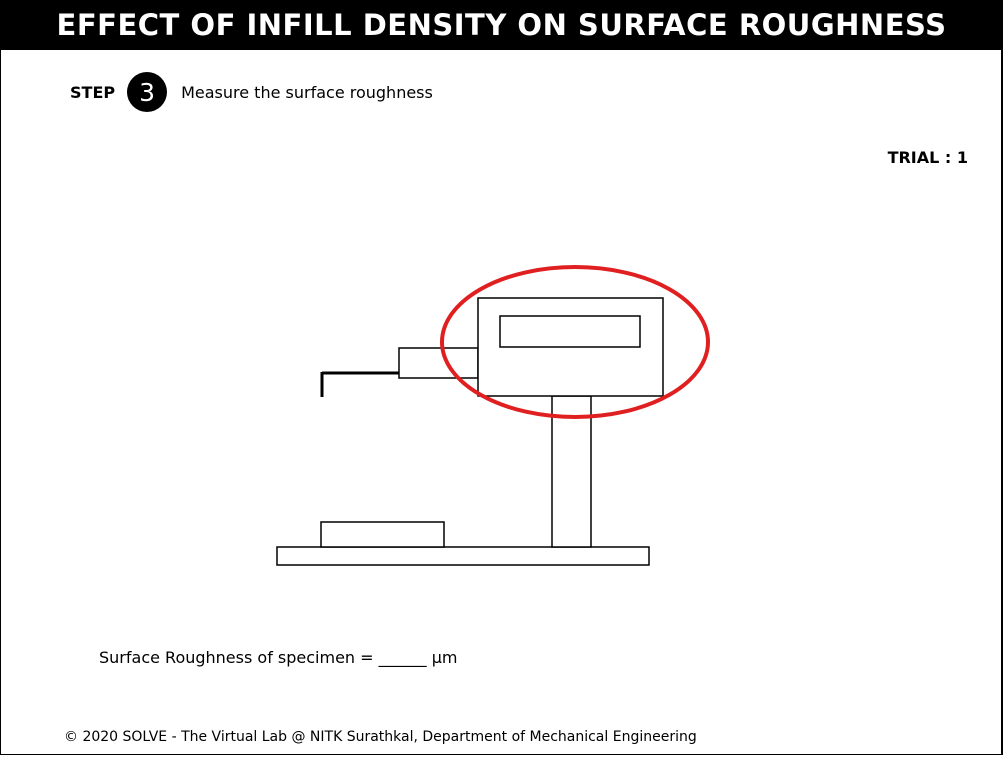  I want to click on stand-column, so click(571, 471).